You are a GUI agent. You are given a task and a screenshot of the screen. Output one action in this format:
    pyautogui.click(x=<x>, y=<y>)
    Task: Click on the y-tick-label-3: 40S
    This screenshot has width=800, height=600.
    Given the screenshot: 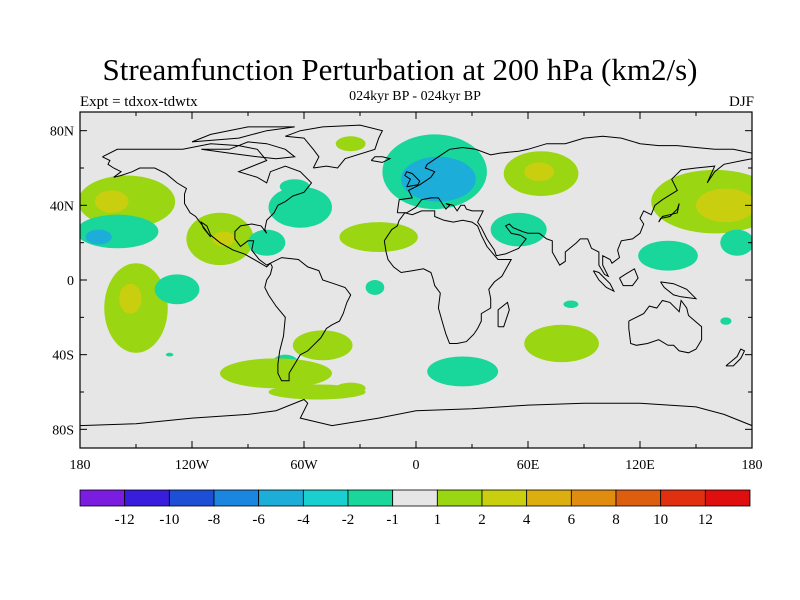 What is the action you would take?
    pyautogui.click(x=63, y=356)
    